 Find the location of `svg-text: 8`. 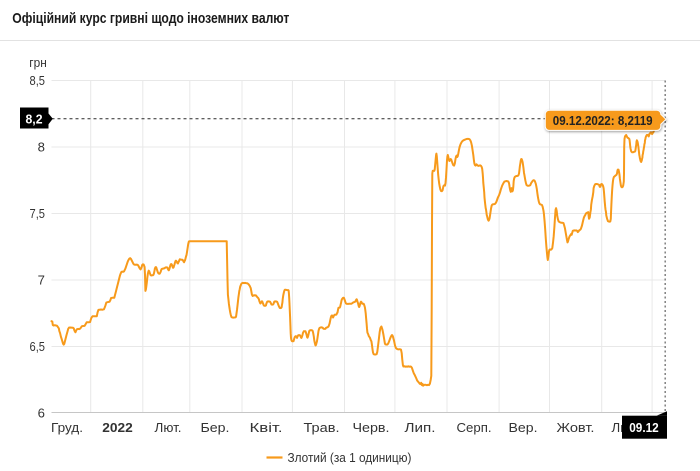

svg-text: 8 is located at coordinates (41, 147).